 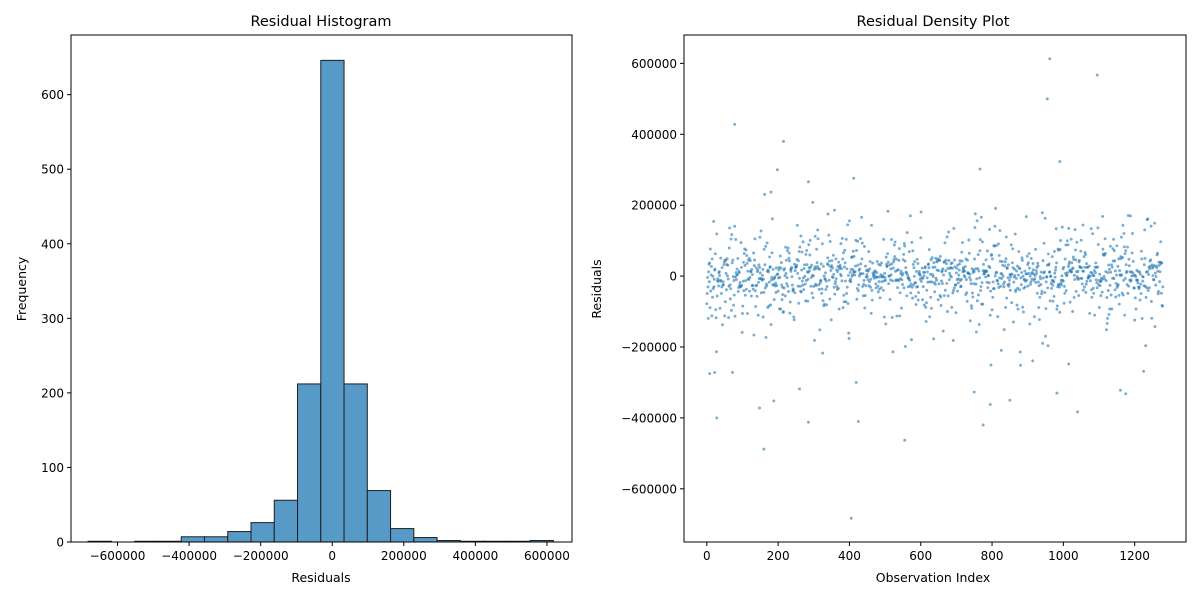 I want to click on 0-y-tick-label: 600, so click(x=52, y=95).